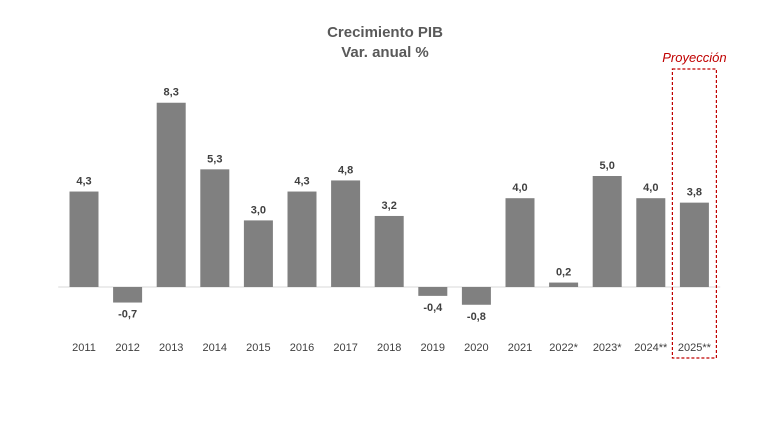  Describe the element at coordinates (520, 242) in the screenshot. I see `bar-2021` at that location.